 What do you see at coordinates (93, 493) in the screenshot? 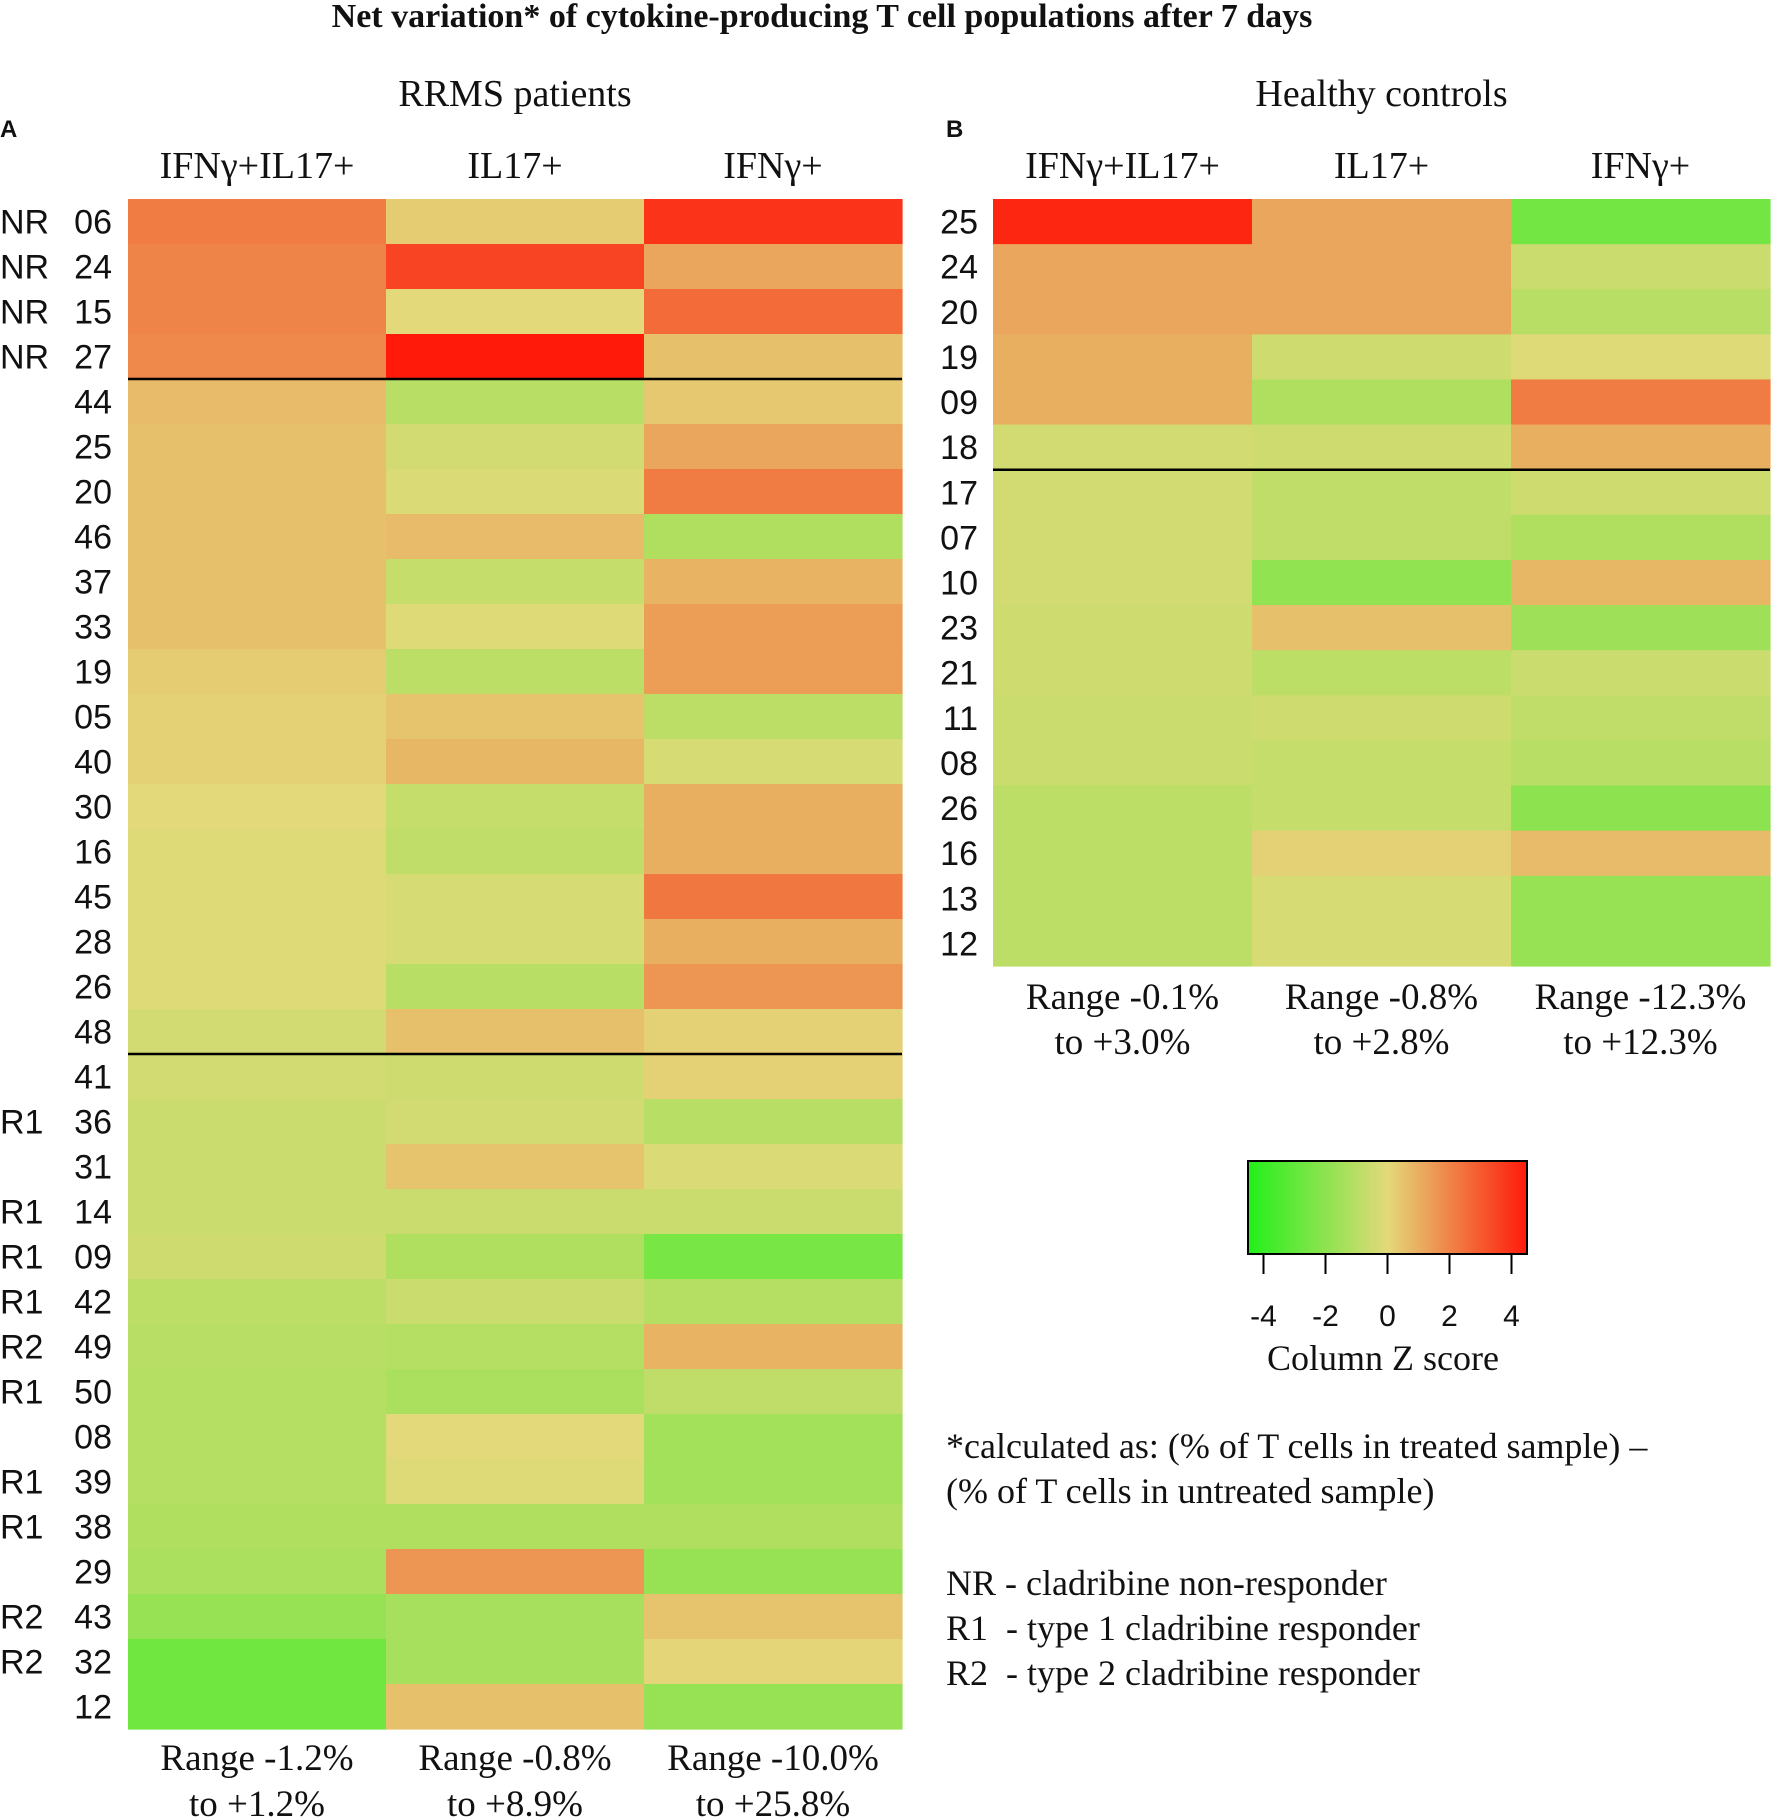
I see `row-label: 20` at bounding box center [93, 493].